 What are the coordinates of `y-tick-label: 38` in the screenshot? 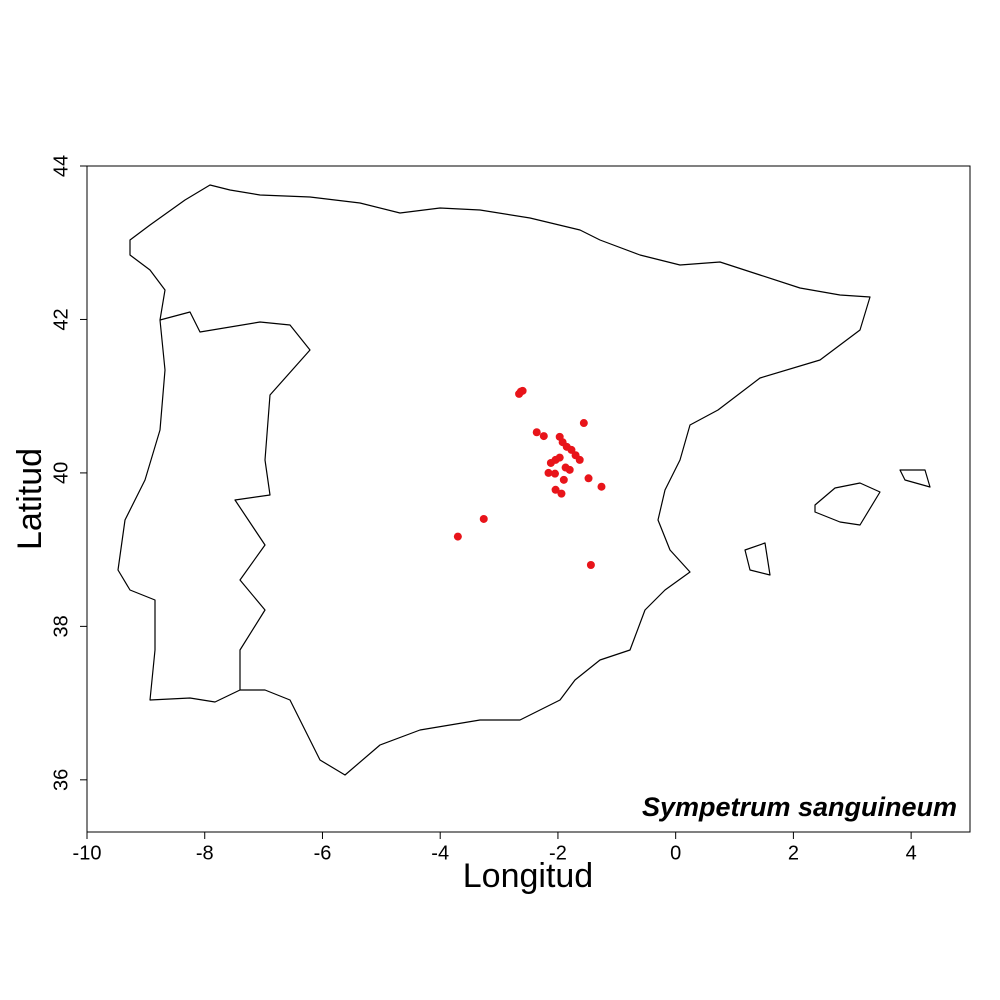 It's located at (61, 626).